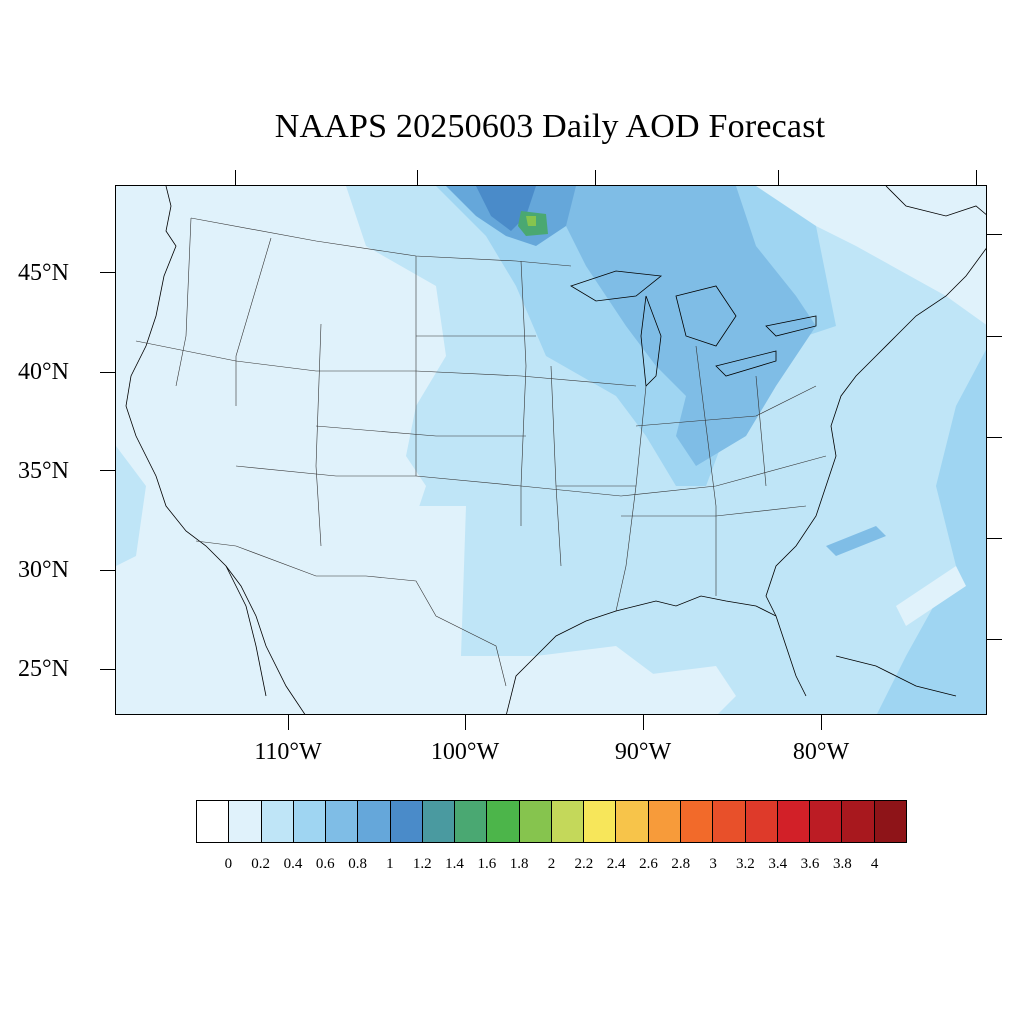  Describe the element at coordinates (422, 864) in the screenshot. I see `colorbar-label: 1.2` at that location.